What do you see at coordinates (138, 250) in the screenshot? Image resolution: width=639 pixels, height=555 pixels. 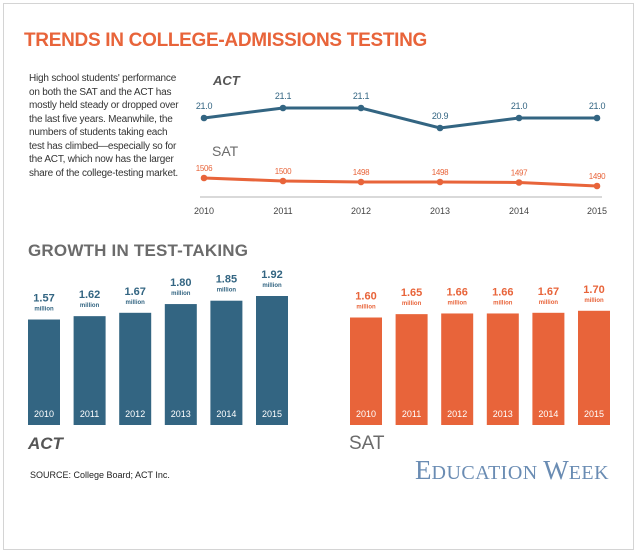 I see `growth-section-title: GROWTH IN TEST-TAKING` at bounding box center [138, 250].